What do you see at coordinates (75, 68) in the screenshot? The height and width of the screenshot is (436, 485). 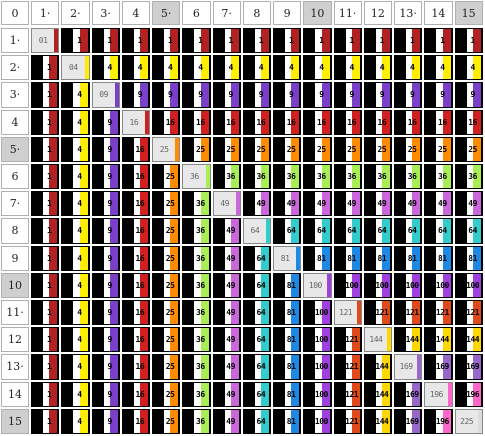 I see `diagonal-square-cell: 04` at bounding box center [75, 68].